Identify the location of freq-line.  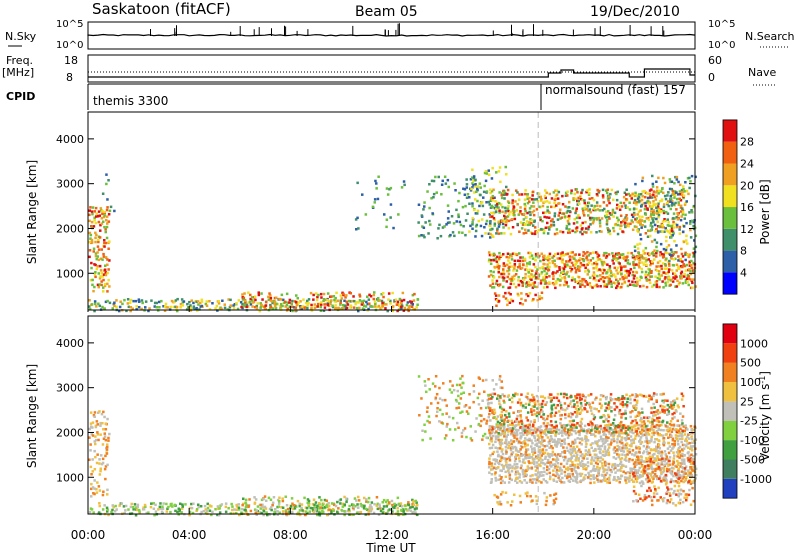
(391, 73).